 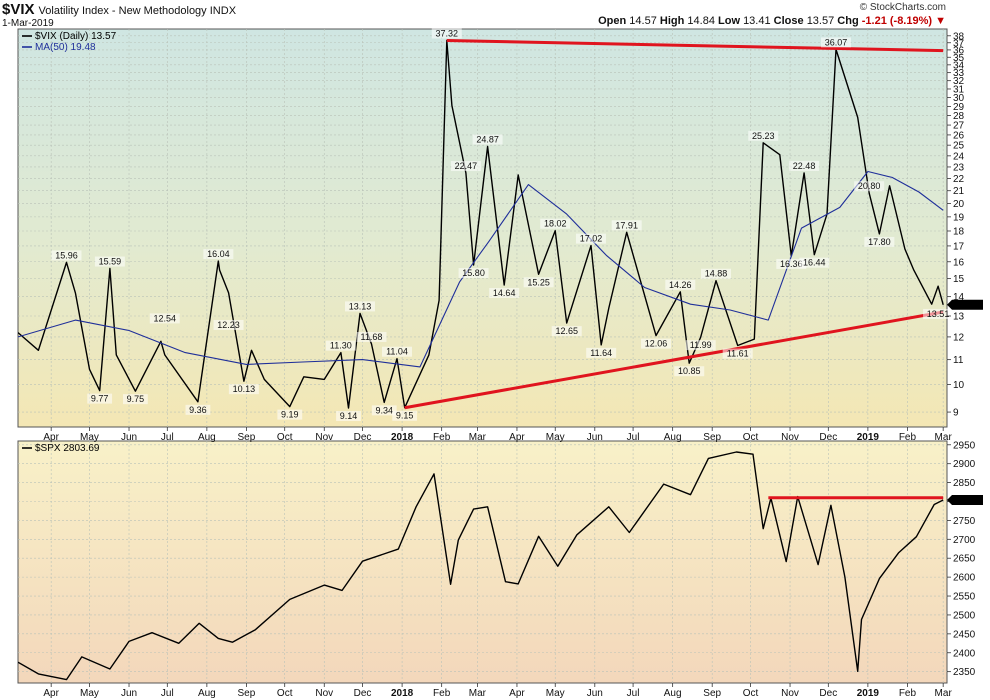 What do you see at coordinates (100, 399) in the screenshot?
I see `vix-data-label: 9.77` at bounding box center [100, 399].